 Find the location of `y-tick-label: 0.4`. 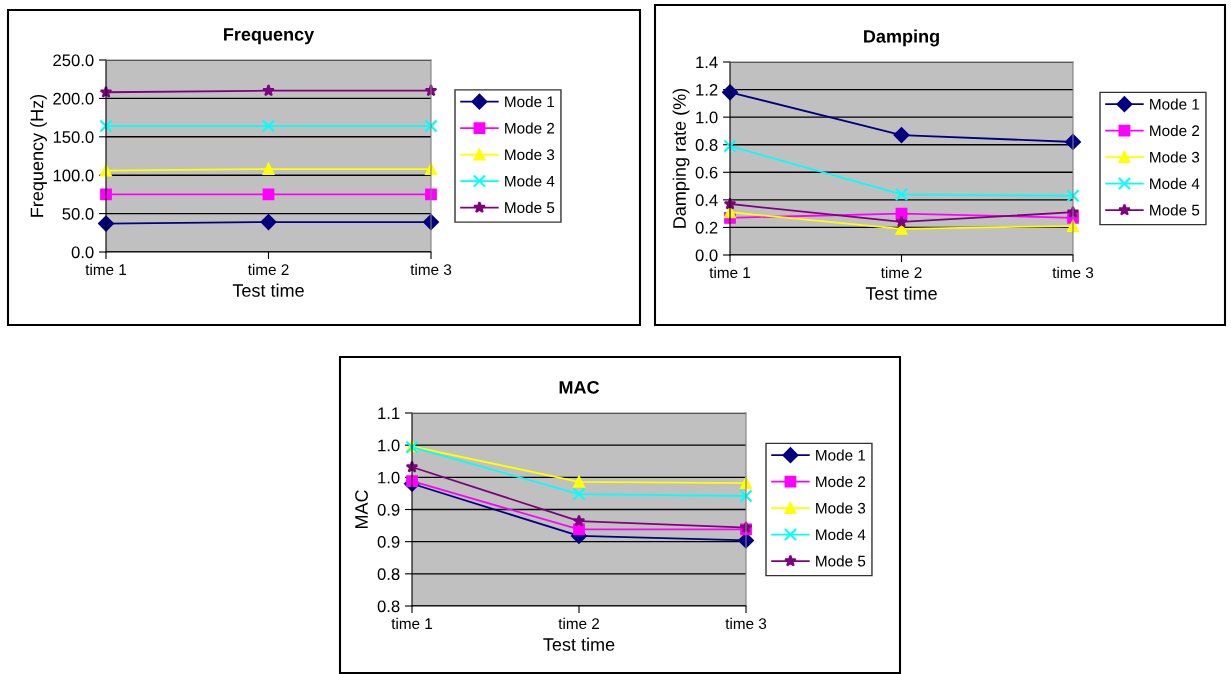

y-tick-label: 0.4 is located at coordinates (706, 200).